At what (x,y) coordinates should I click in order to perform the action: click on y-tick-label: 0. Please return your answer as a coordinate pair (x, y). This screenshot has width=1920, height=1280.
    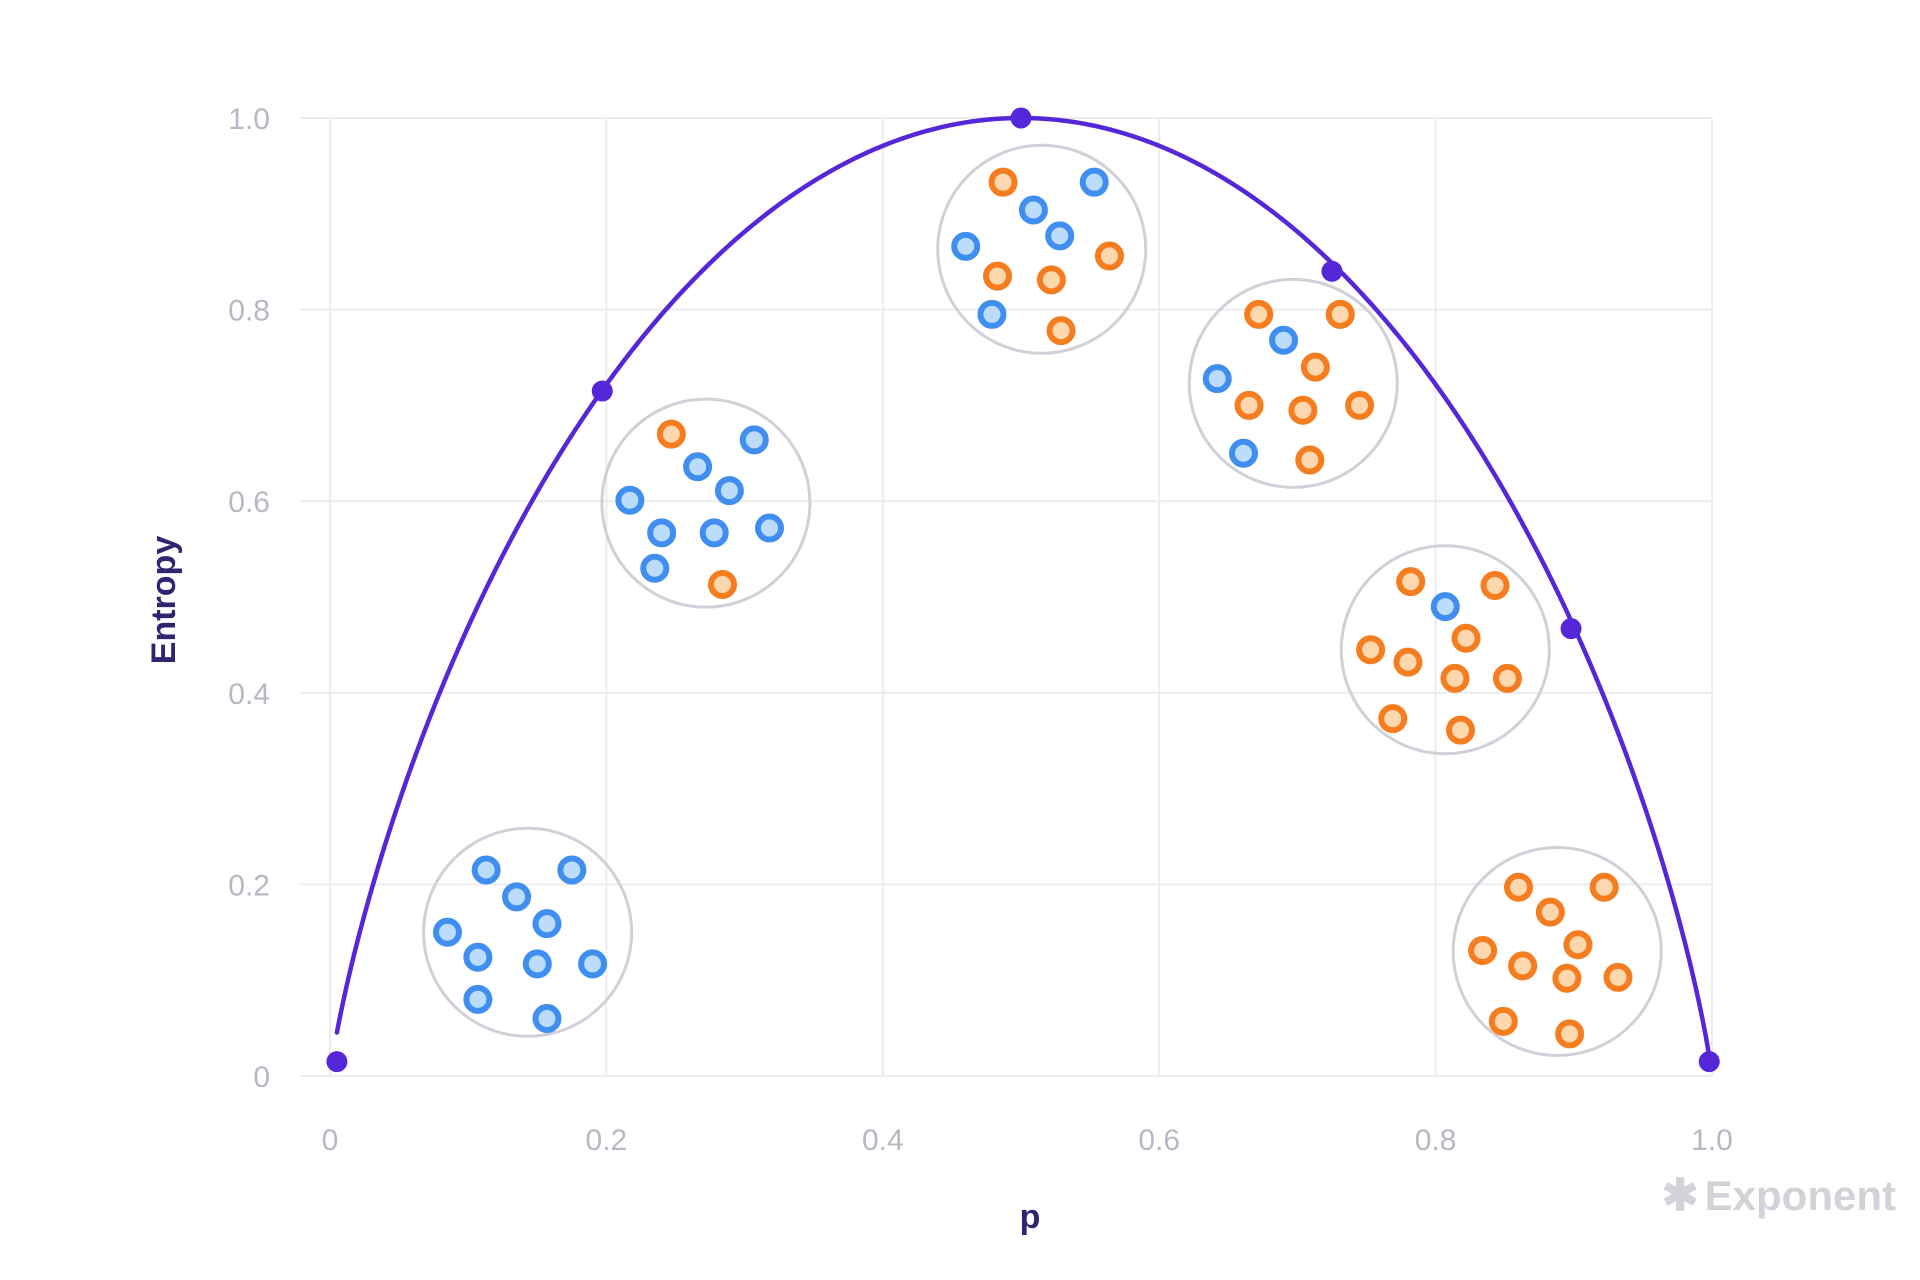
    Looking at the image, I should click on (261, 1077).